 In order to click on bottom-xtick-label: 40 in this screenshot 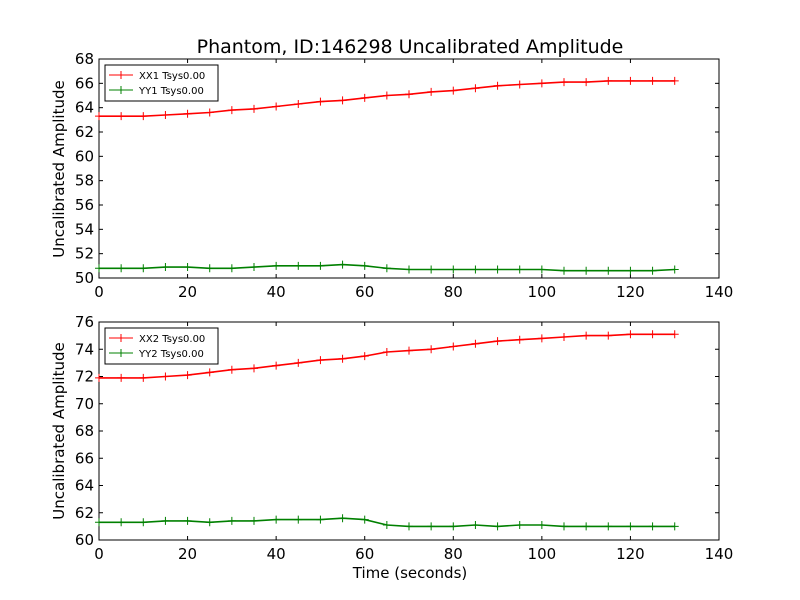, I will do `click(276, 554)`.